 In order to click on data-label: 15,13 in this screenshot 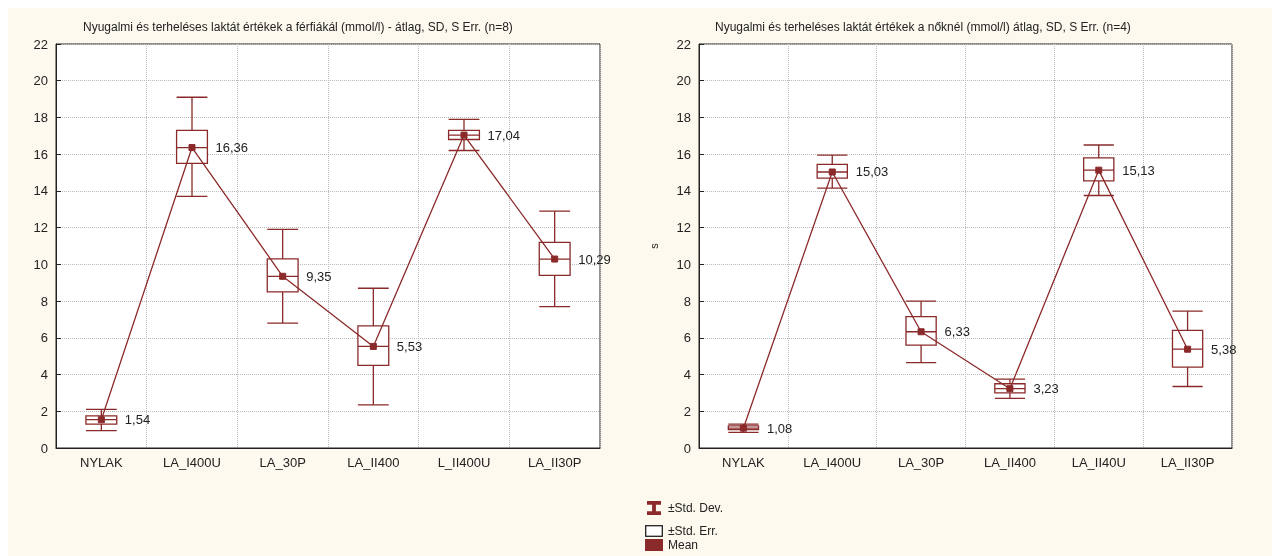, I will do `click(1138, 170)`.